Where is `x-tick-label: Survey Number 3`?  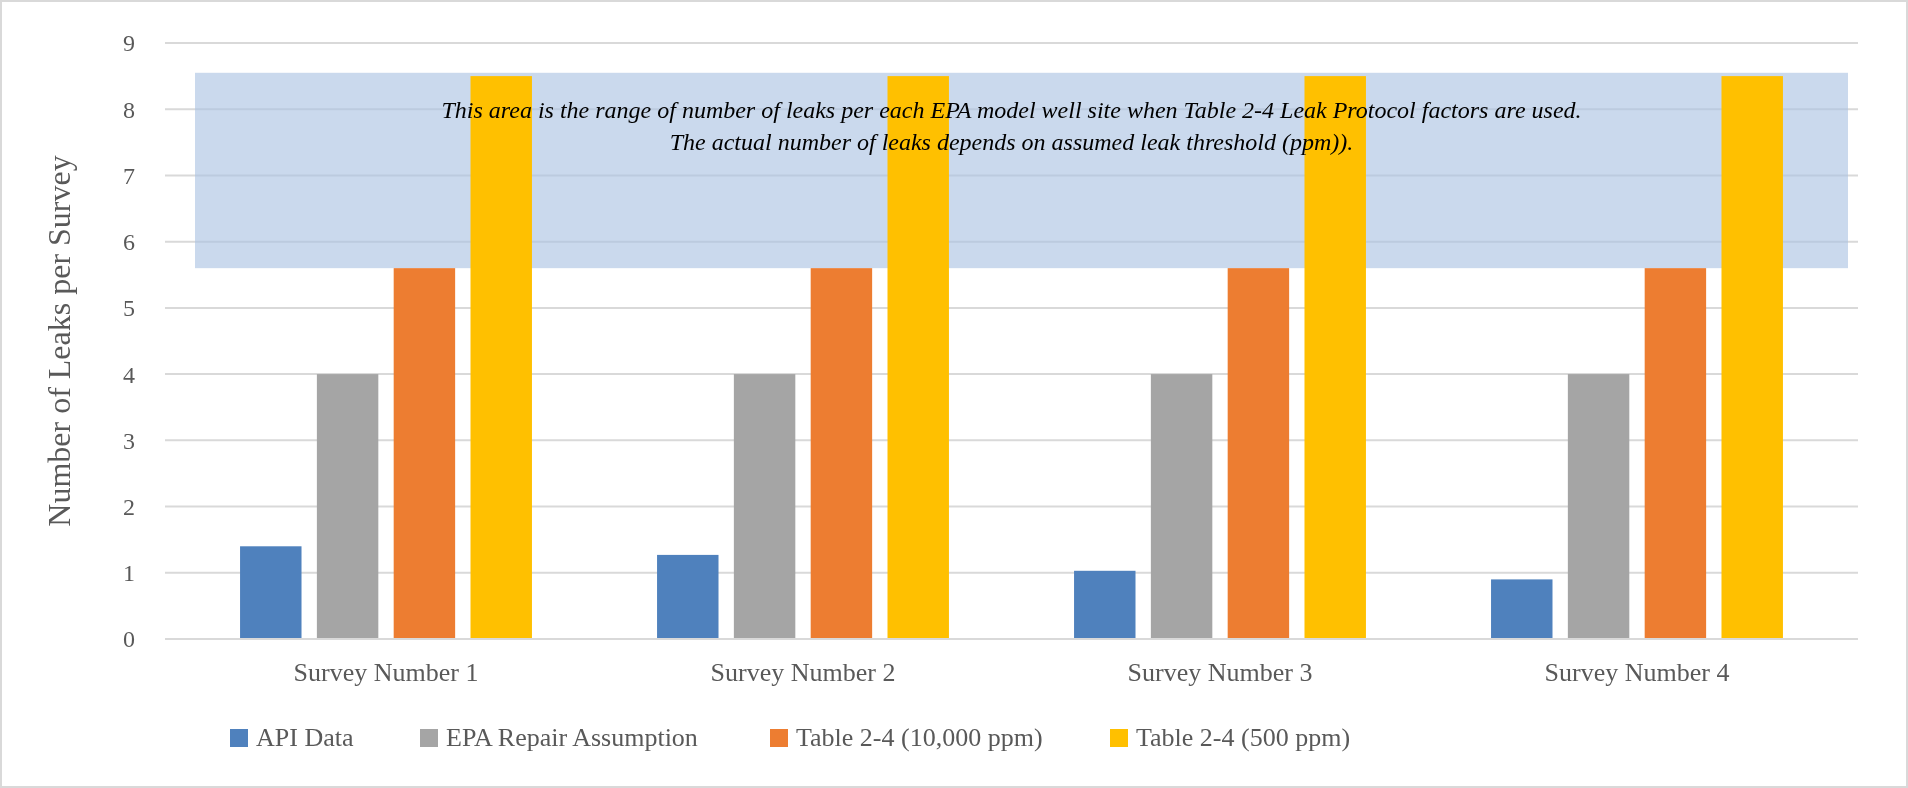 x-tick-label: Survey Number 3 is located at coordinates (1220, 672).